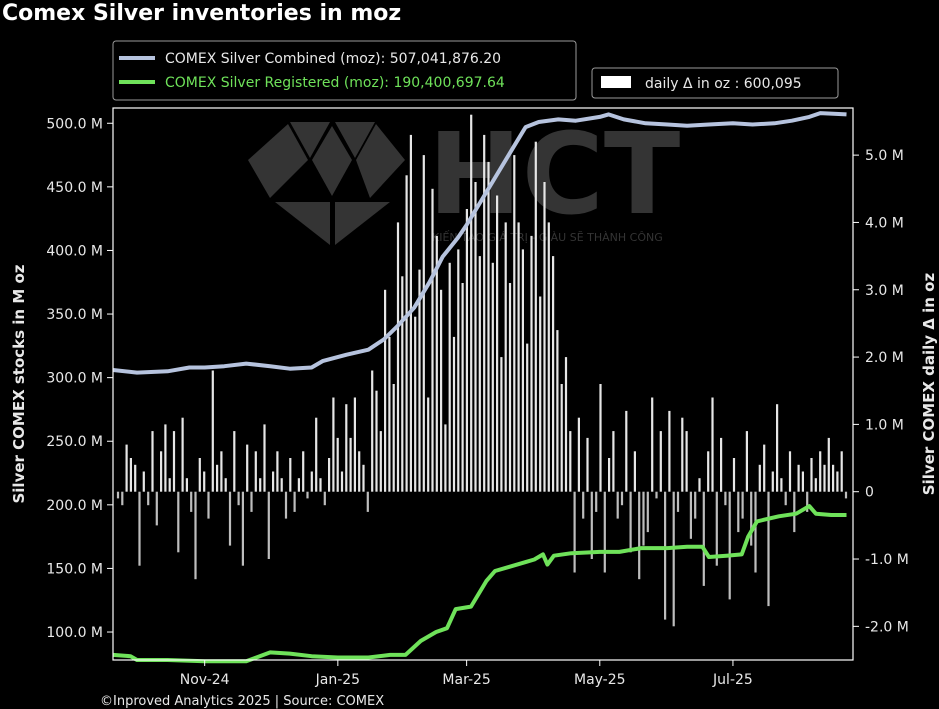  What do you see at coordinates (887, 560) in the screenshot?
I see `y2-tick-label: -1.0 M` at bounding box center [887, 560].